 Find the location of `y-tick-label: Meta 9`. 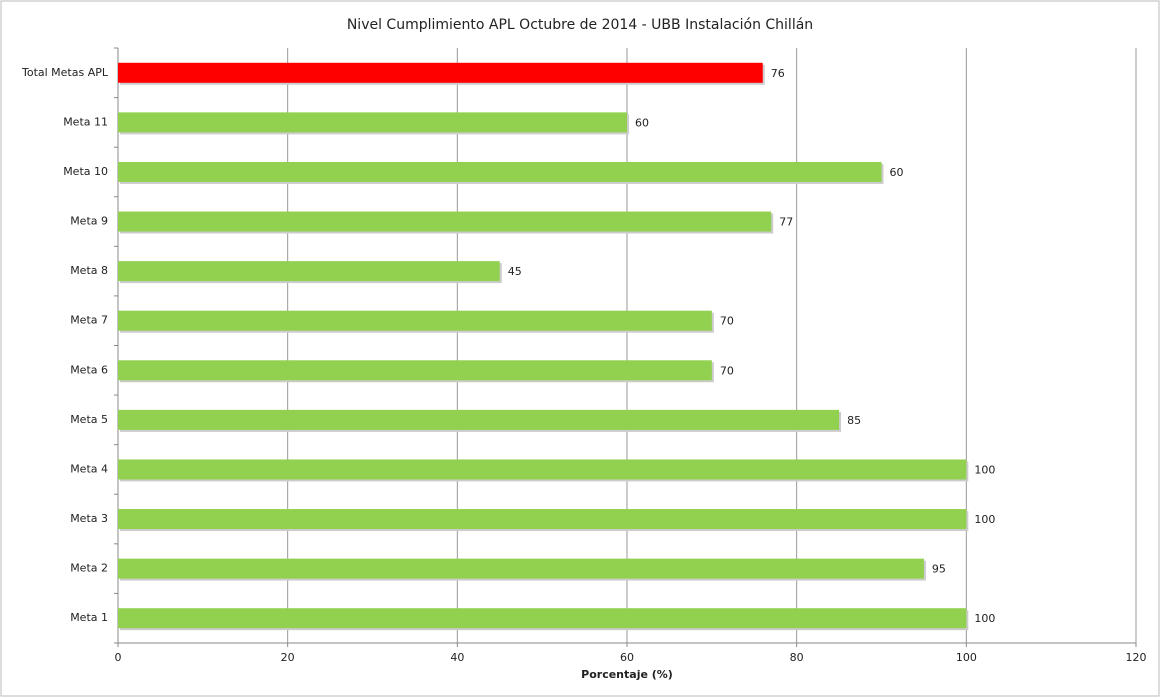

y-tick-label: Meta 9 is located at coordinates (89, 221).